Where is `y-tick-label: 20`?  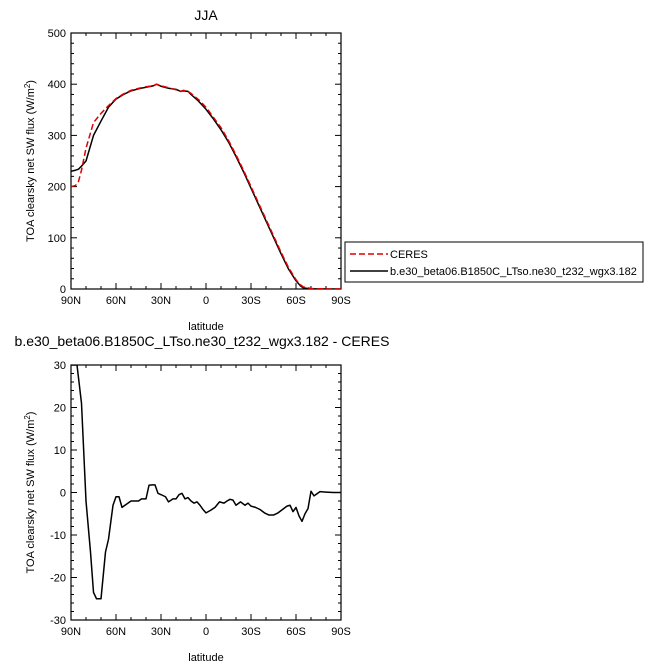
y-tick-label: 20 is located at coordinates (60, 409).